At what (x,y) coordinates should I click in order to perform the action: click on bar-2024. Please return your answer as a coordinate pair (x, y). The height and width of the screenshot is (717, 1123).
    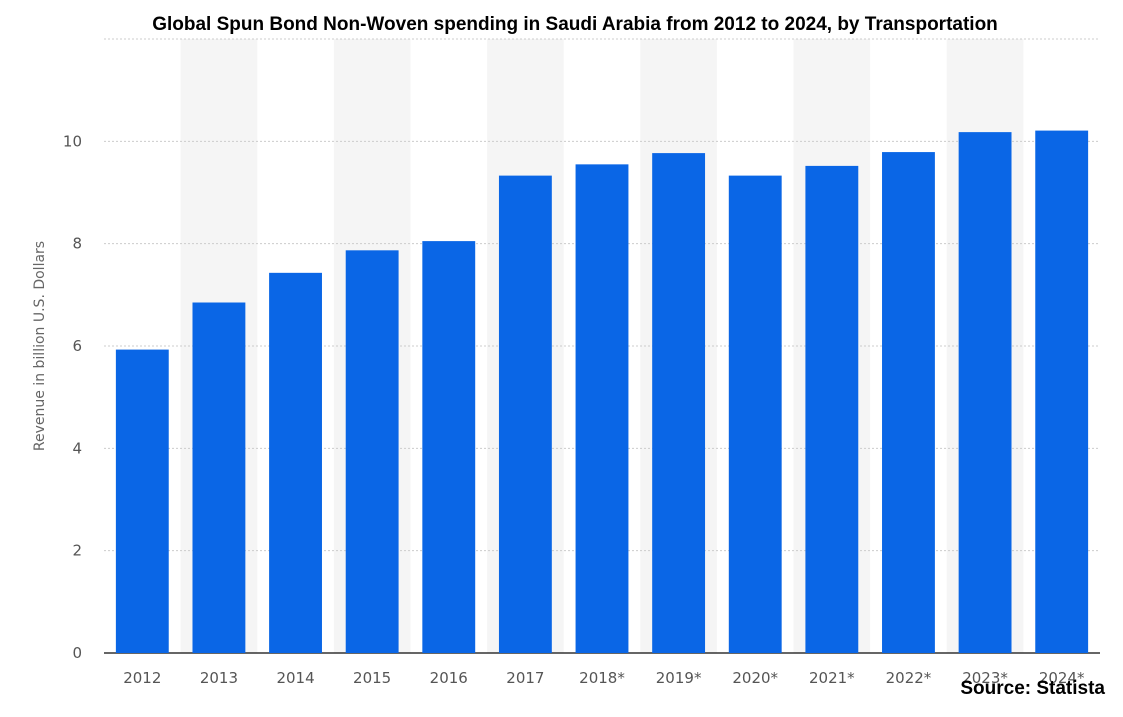
    Looking at the image, I should click on (1062, 392).